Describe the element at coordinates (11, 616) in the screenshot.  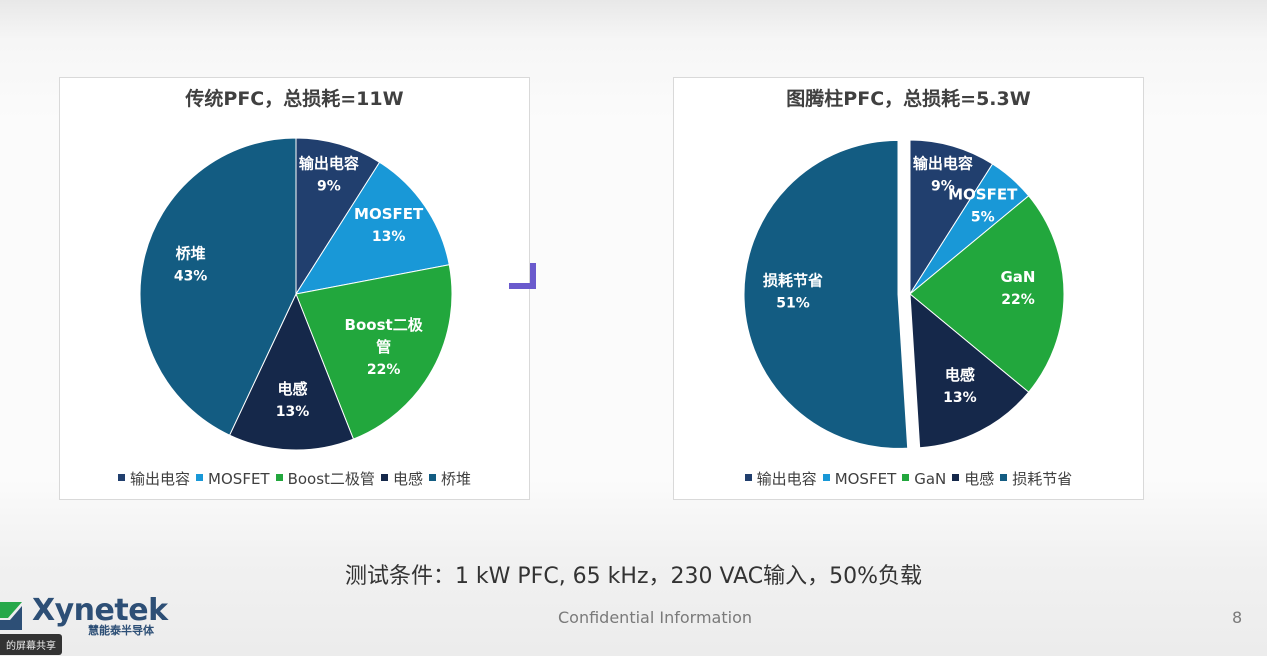
I see `logo-icon` at that location.